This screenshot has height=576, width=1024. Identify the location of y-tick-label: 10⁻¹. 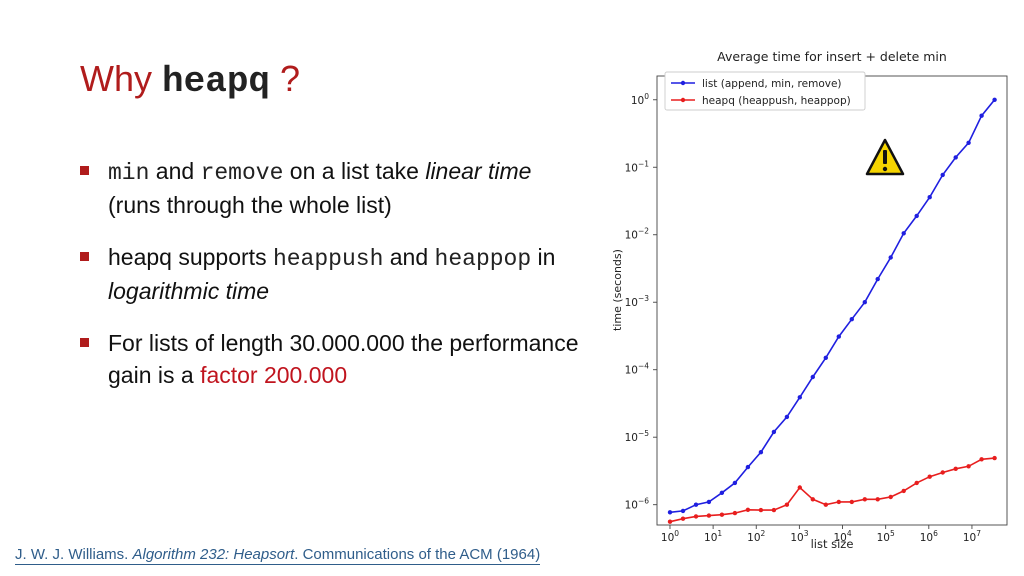
(637, 166).